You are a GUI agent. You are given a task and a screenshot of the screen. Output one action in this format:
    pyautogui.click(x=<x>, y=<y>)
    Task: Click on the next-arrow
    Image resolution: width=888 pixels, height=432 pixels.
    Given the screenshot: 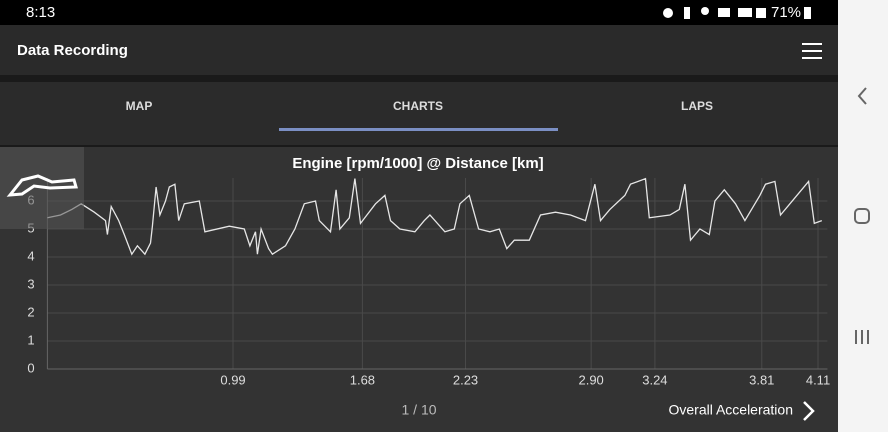 What is the action you would take?
    pyautogui.click(x=809, y=411)
    